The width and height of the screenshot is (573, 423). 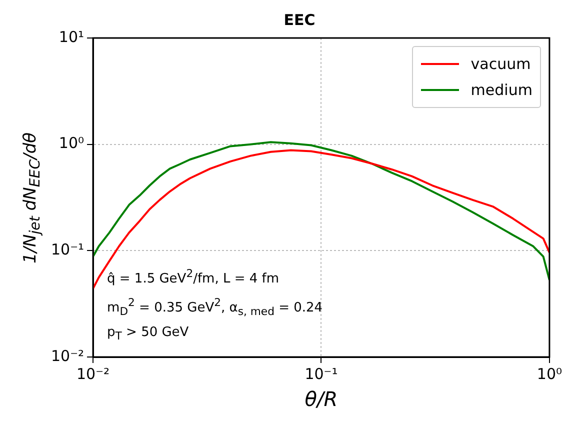 What do you see at coordinates (549, 373) in the screenshot?
I see `x-tick-label: 10⁰` at bounding box center [549, 373].